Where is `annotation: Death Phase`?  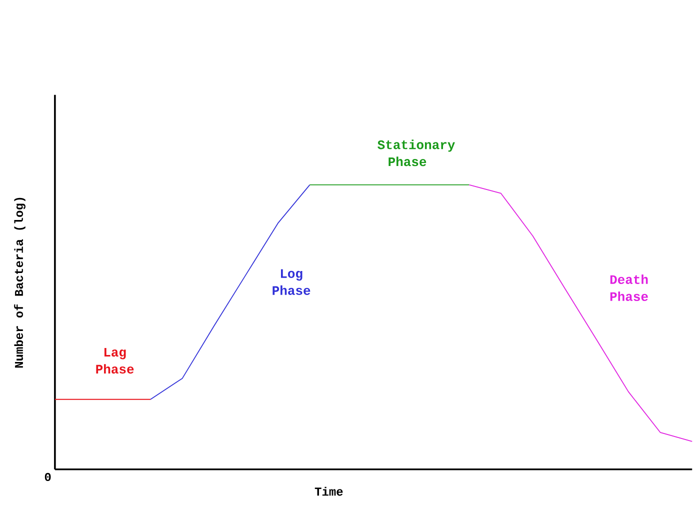
annotation: Death Phase is located at coordinates (629, 287).